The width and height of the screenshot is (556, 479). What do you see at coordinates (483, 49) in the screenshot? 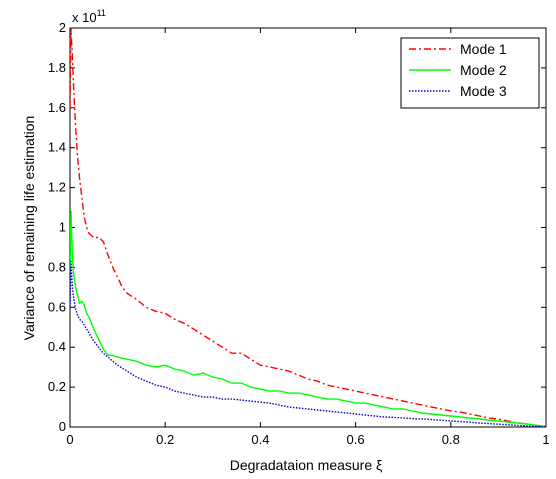
I see `legend-label: Mode 1` at bounding box center [483, 49].